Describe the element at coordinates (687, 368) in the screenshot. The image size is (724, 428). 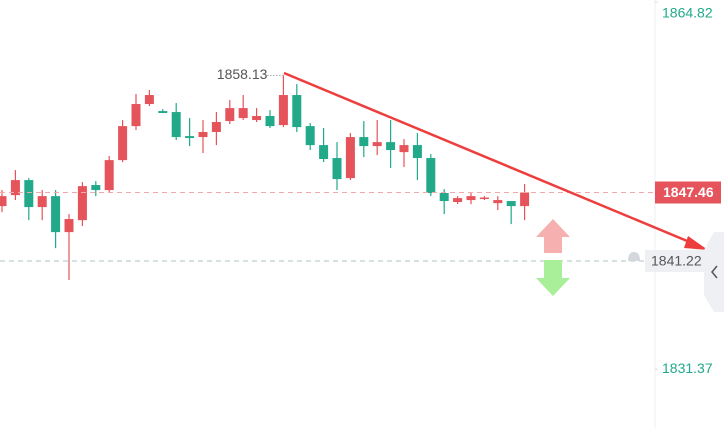
I see `y-tick-label: 1831.37` at that location.